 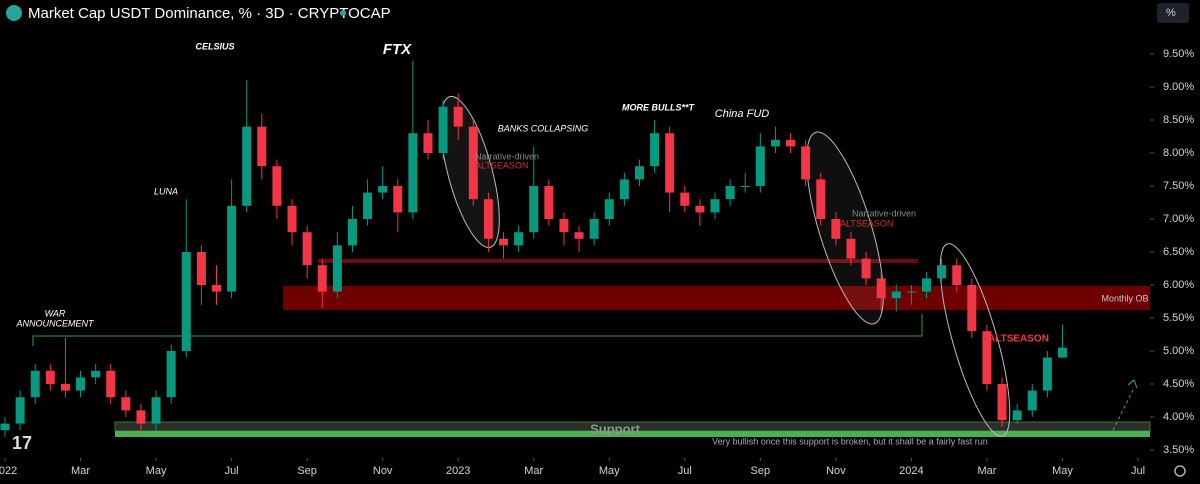 What do you see at coordinates (1180, 471) in the screenshot?
I see `settings-icon` at bounding box center [1180, 471].